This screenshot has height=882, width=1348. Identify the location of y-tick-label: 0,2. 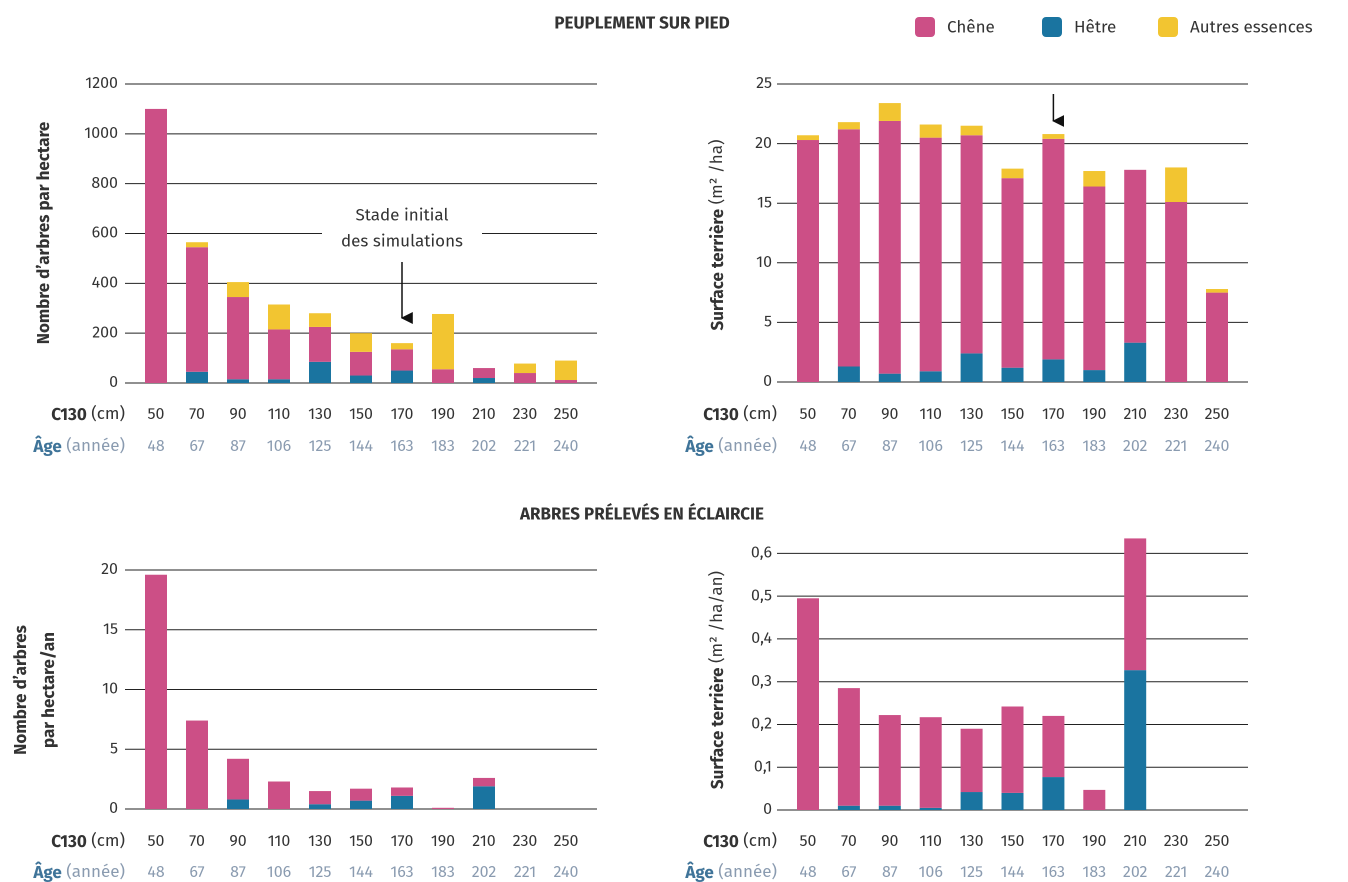
(761, 724).